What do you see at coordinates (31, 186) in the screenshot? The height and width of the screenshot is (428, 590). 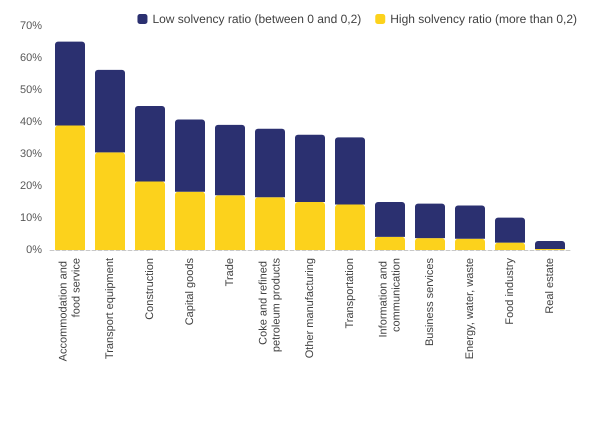 I see `y-tick-label: 20%` at bounding box center [31, 186].